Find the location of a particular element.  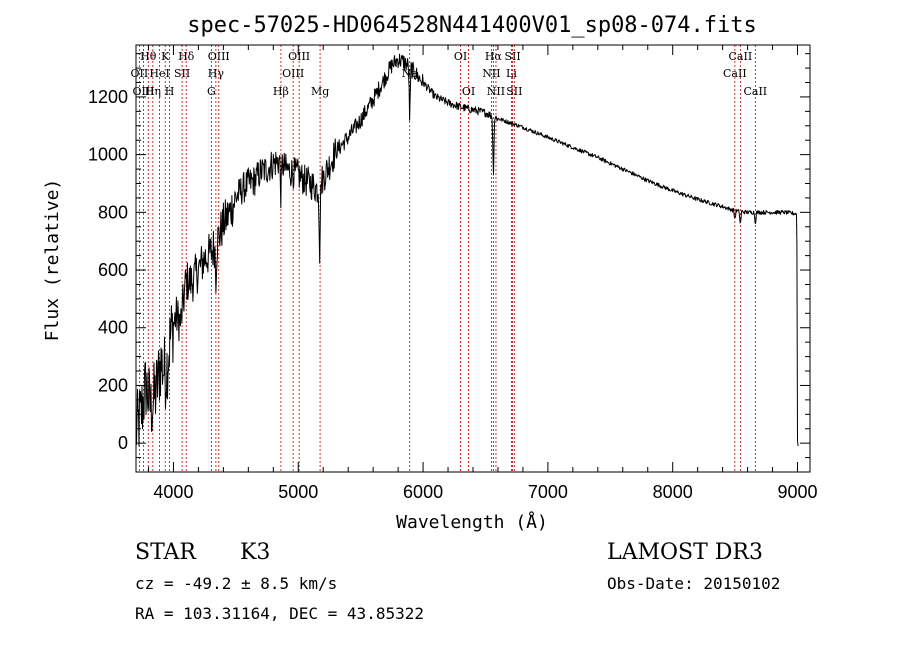

marker-label-19: Hα is located at coordinates (494, 56).